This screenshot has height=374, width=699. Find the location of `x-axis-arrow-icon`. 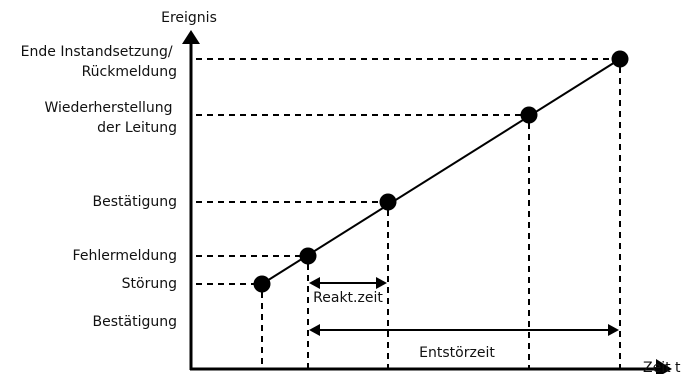

x-axis-arrow-icon is located at coordinates (664, 366).